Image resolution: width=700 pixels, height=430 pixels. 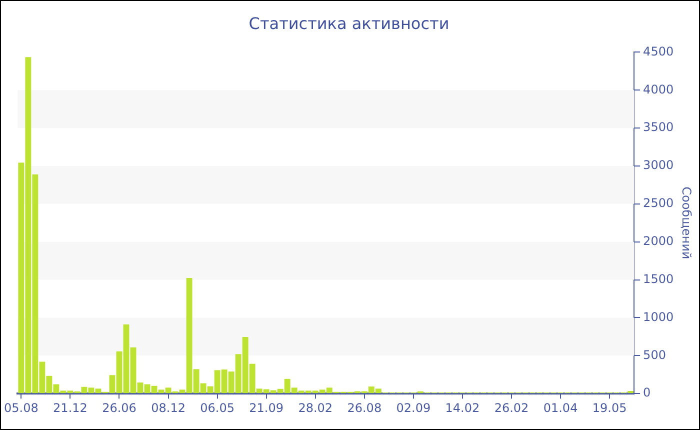 What do you see at coordinates (658, 241) in the screenshot?
I see `y-tick-label: 2000` at bounding box center [658, 241].